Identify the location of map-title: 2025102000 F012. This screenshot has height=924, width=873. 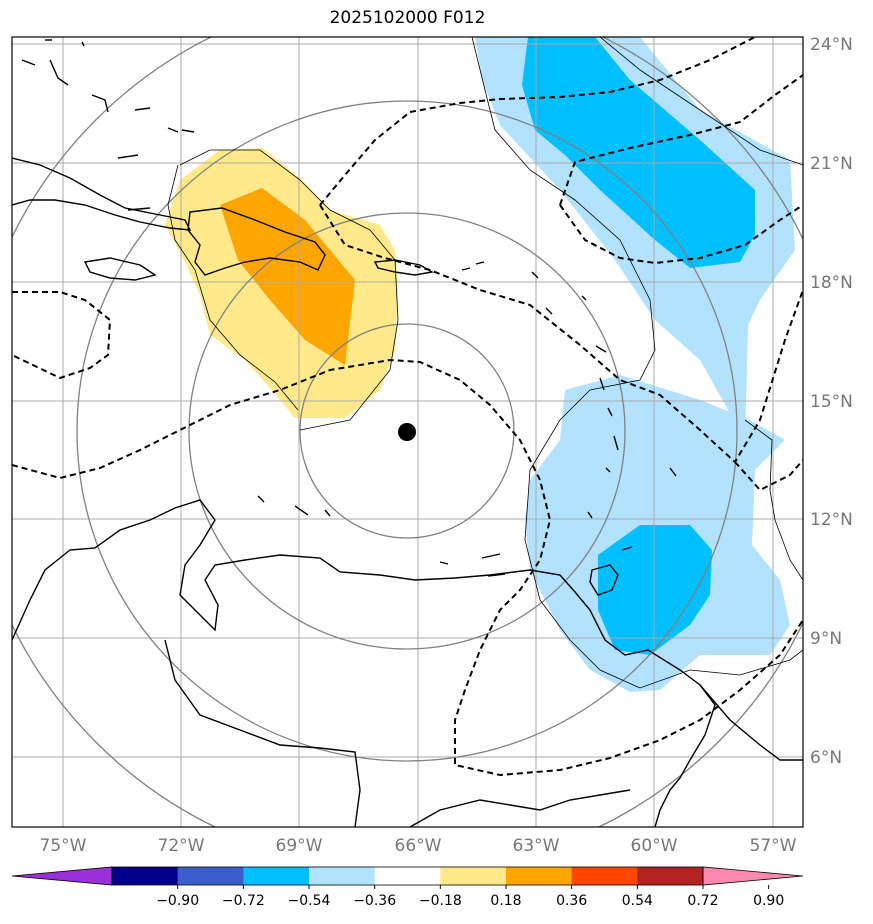
(407, 18).